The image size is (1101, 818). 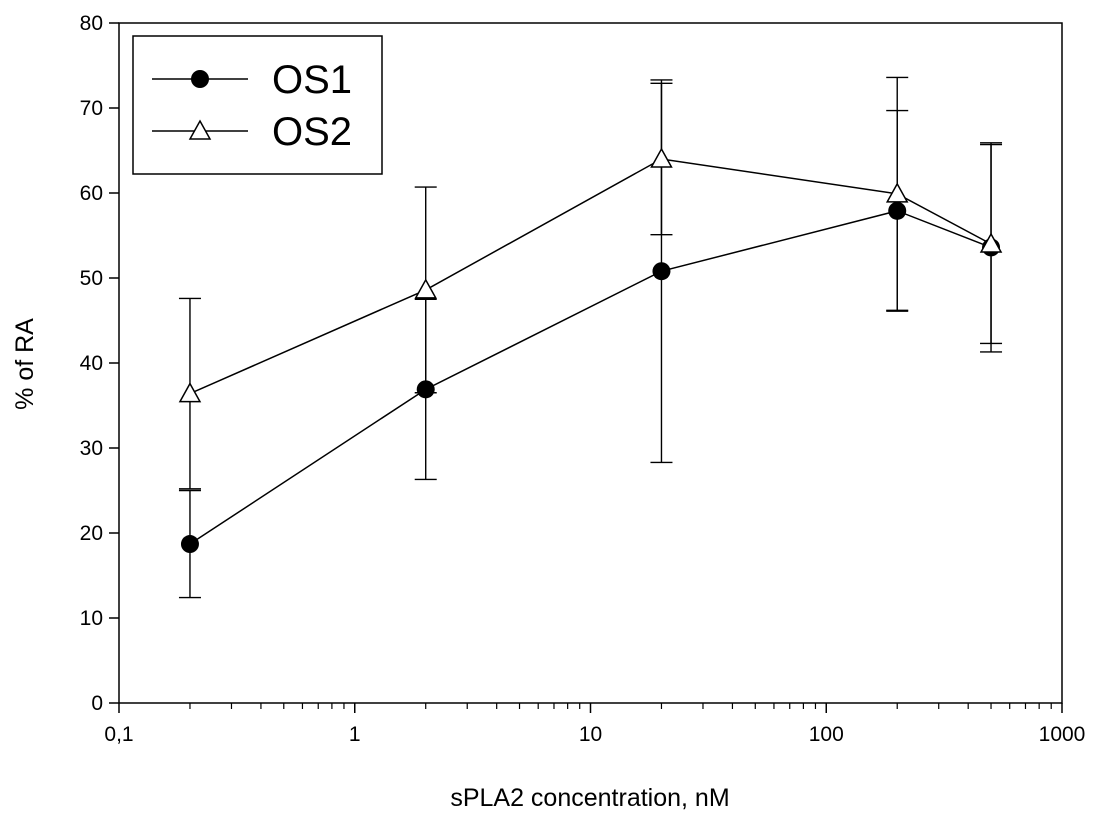 What do you see at coordinates (97, 703) in the screenshot?
I see `y-tick-label: 0` at bounding box center [97, 703].